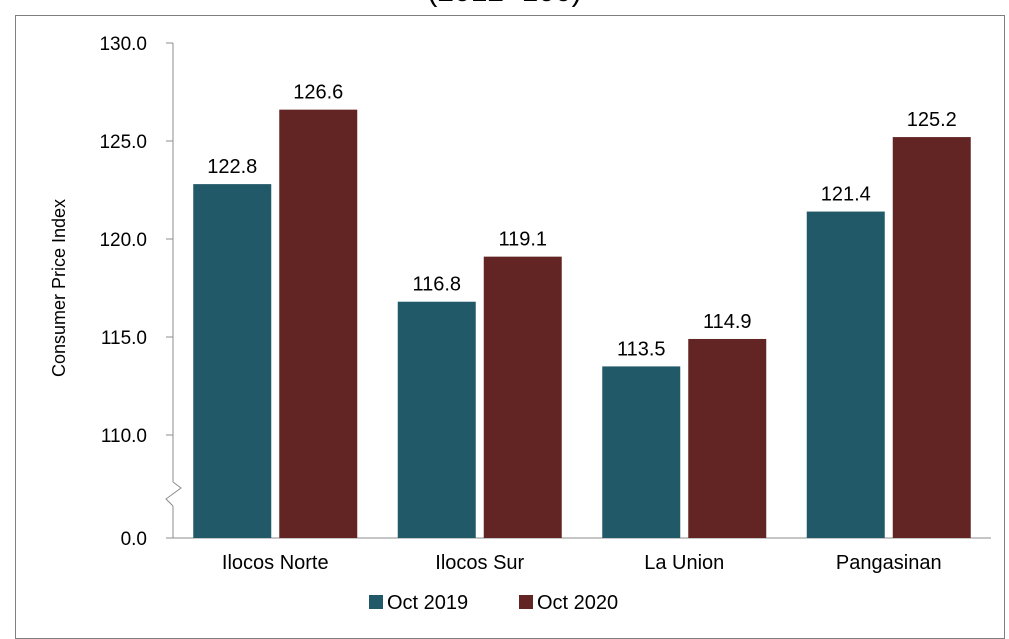  What do you see at coordinates (727, 322) in the screenshot?
I see `data-label: 114.9` at bounding box center [727, 322].